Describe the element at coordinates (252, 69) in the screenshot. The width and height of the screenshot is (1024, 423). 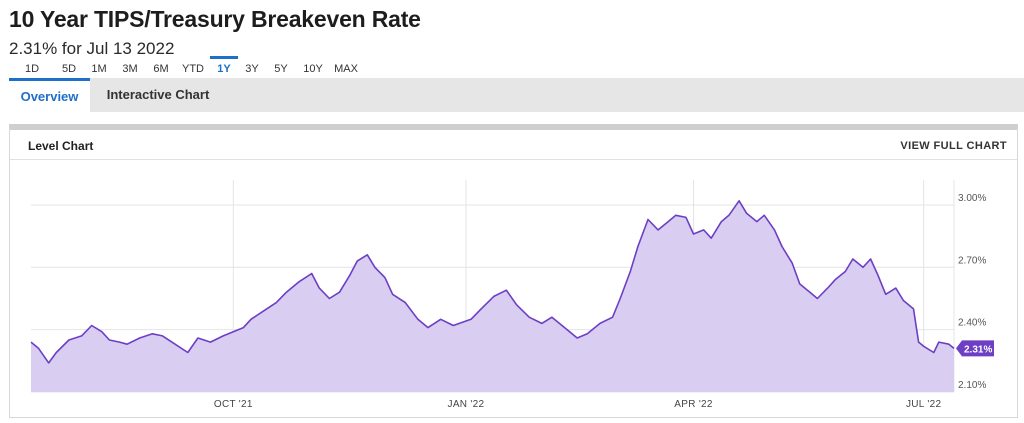
I see `range-3y: 3Y` at that location.